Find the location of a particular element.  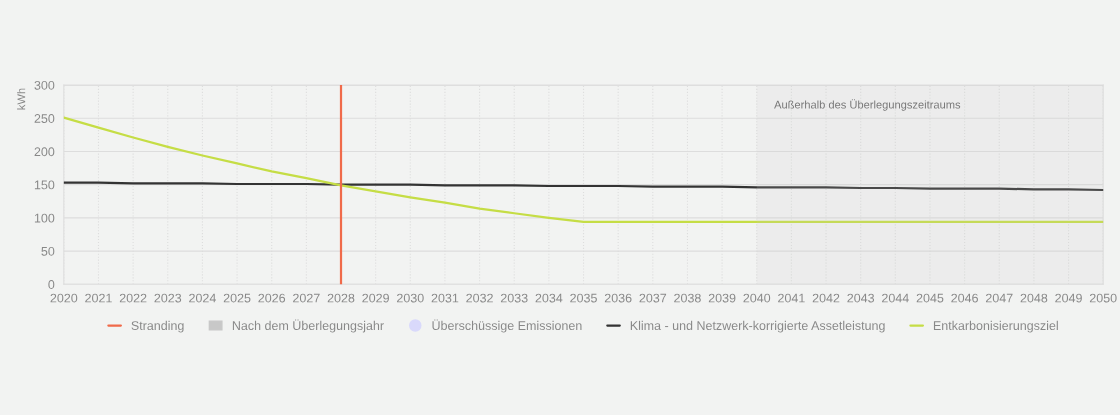

x-tick-label: 2041 is located at coordinates (791, 298).